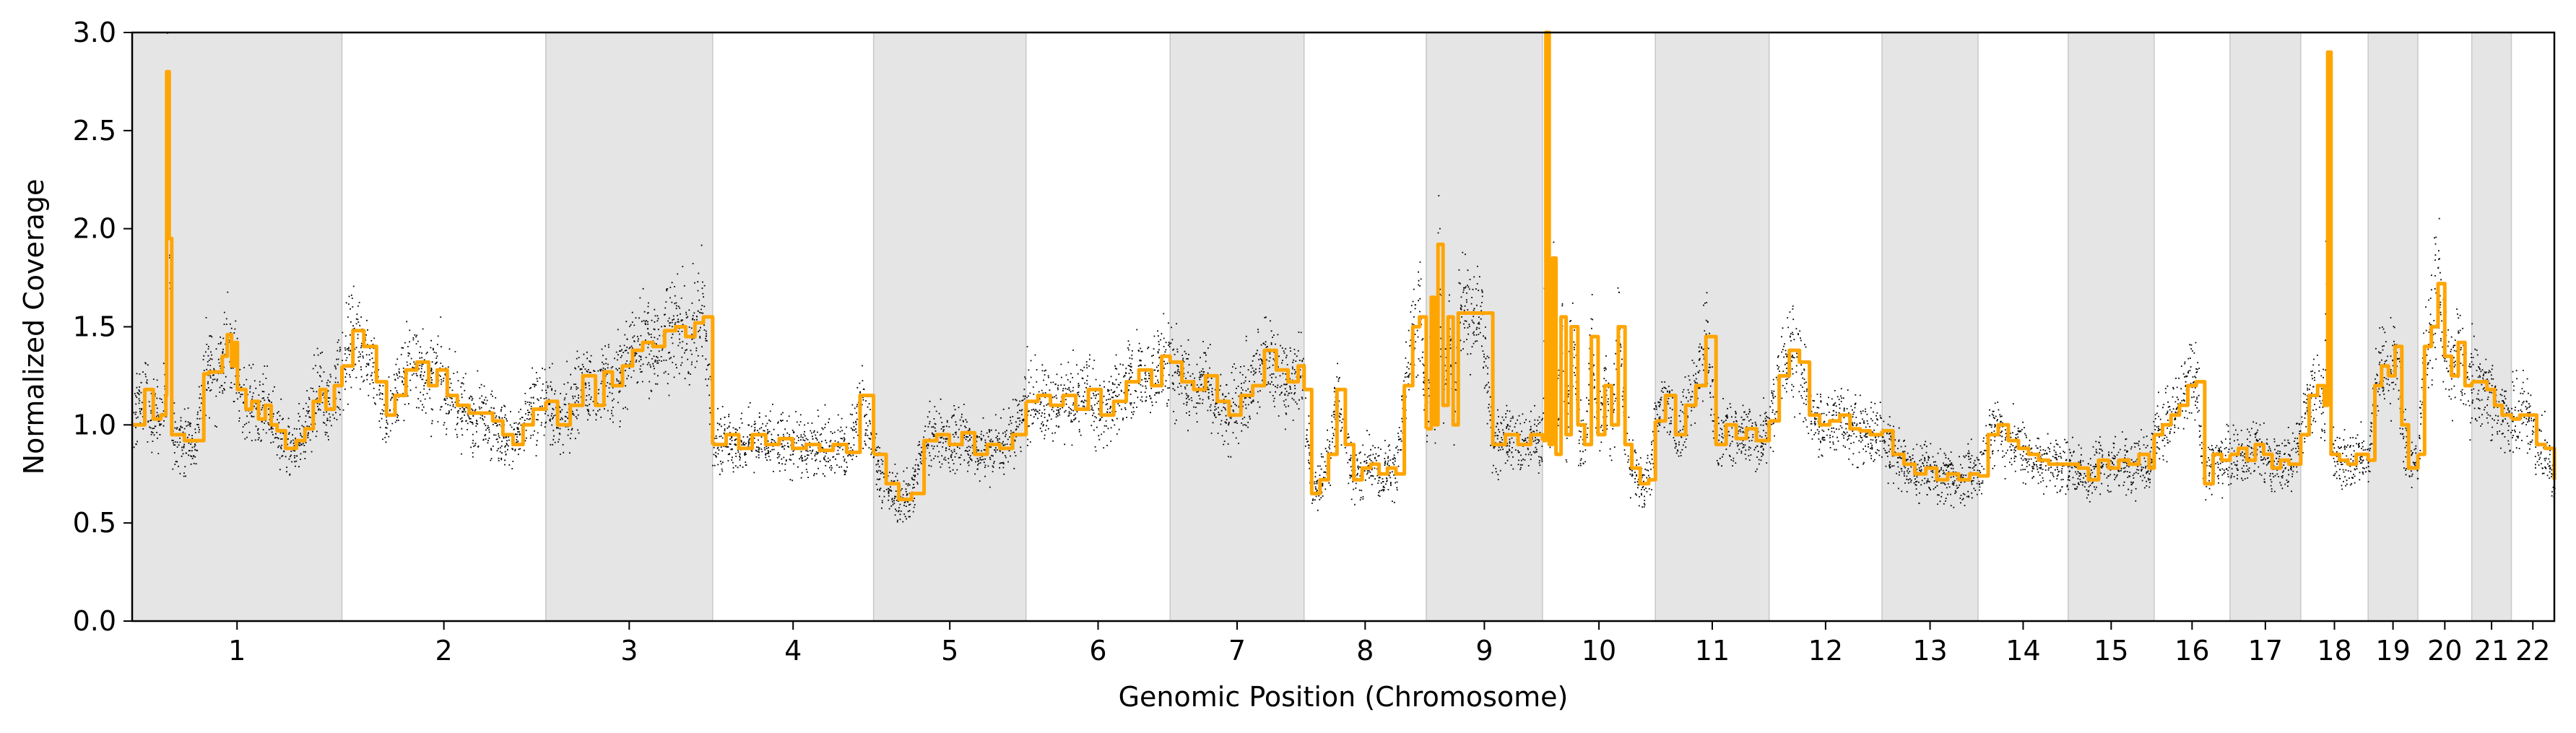 The image size is (2576, 733). Describe the element at coordinates (1344, 697) in the screenshot. I see `x-axis-title: Genomic Position (Chromosome)` at that location.